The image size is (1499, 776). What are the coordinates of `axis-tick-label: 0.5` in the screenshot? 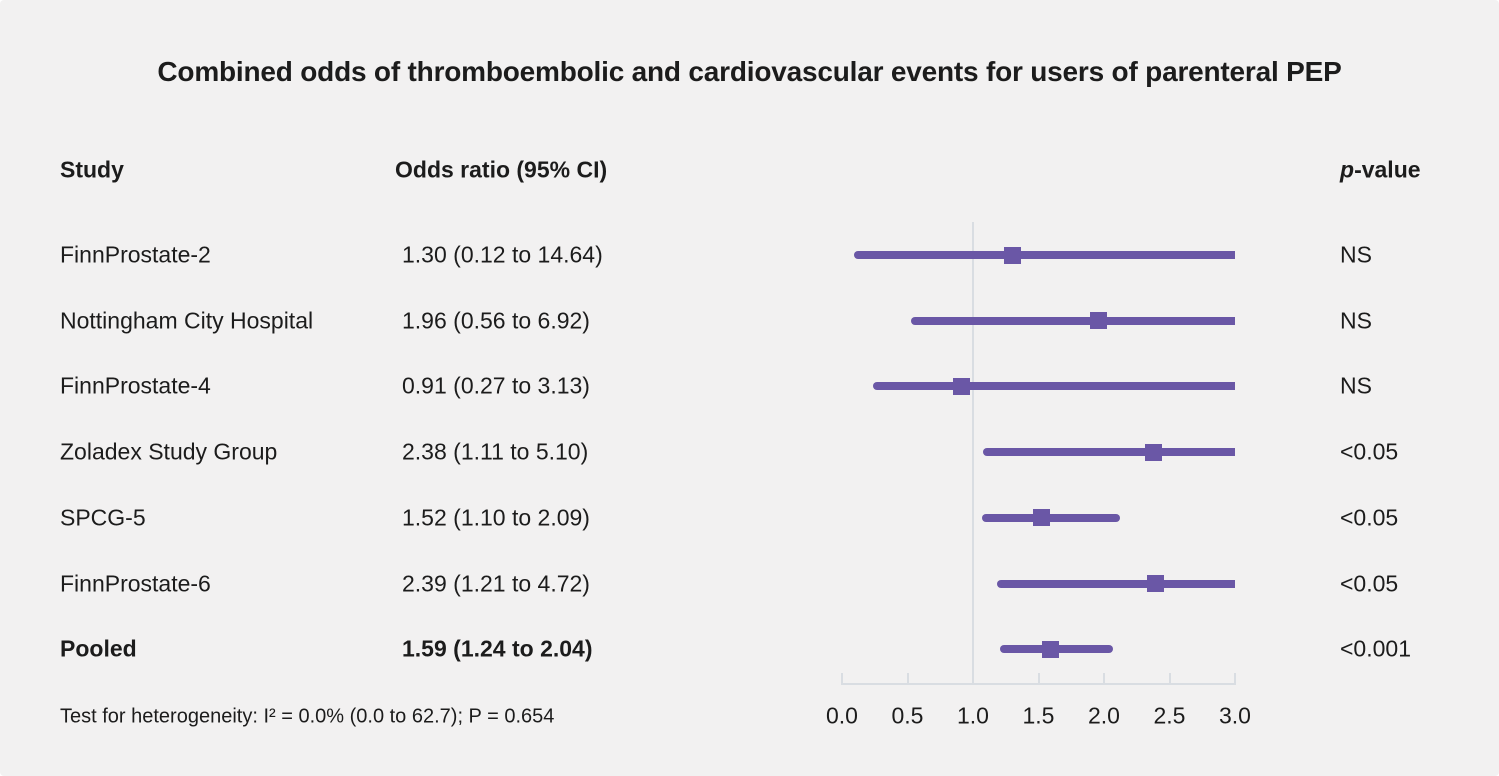 It's located at (907, 715).